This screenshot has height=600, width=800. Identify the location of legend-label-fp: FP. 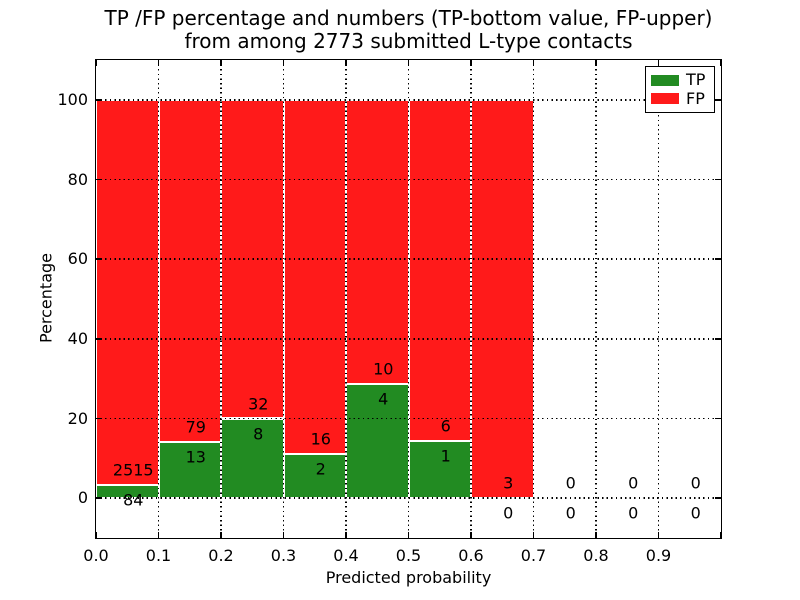
(695, 98).